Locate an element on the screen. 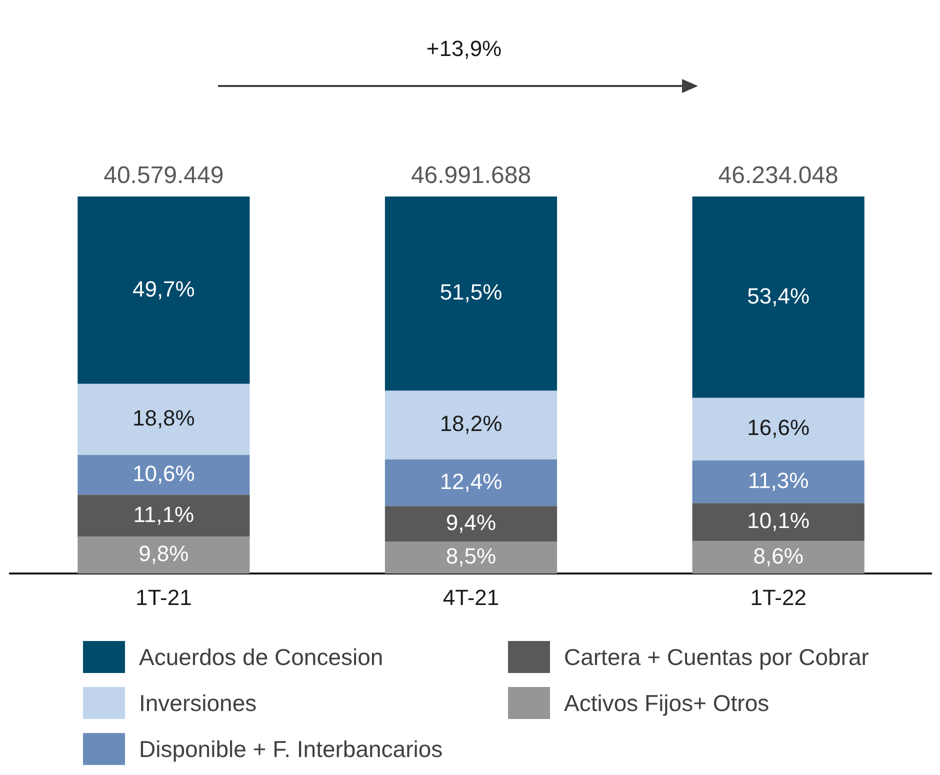 This screenshot has height=775, width=940. data-label: 53,4% is located at coordinates (778, 295).